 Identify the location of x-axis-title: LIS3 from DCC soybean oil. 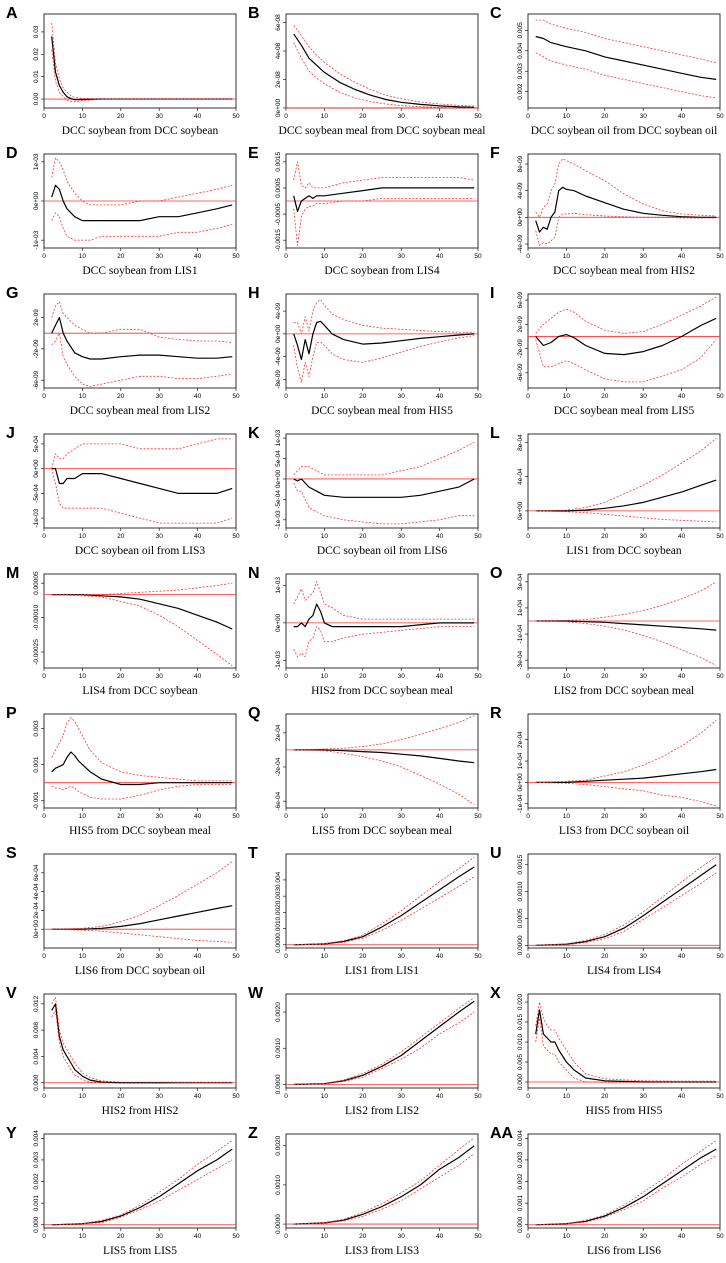
(624, 831).